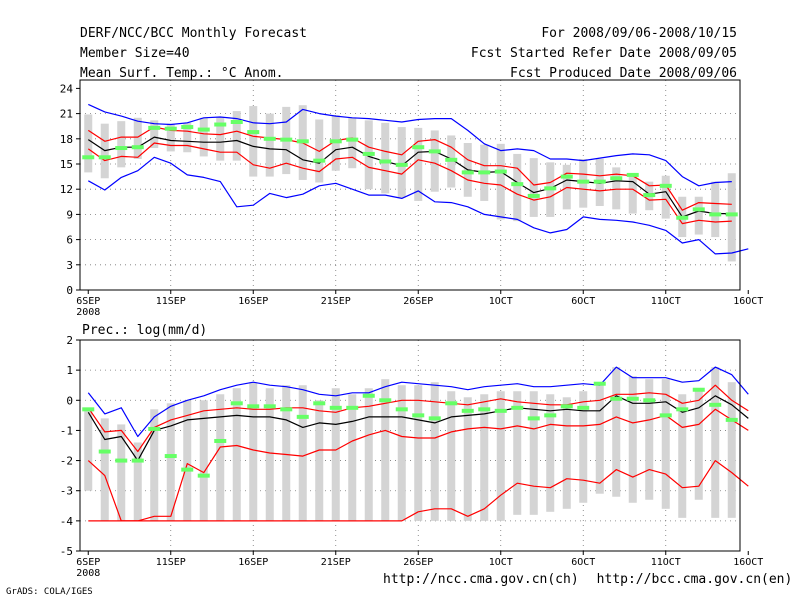  I want to click on temp-minimum-line, so click(418, 205).